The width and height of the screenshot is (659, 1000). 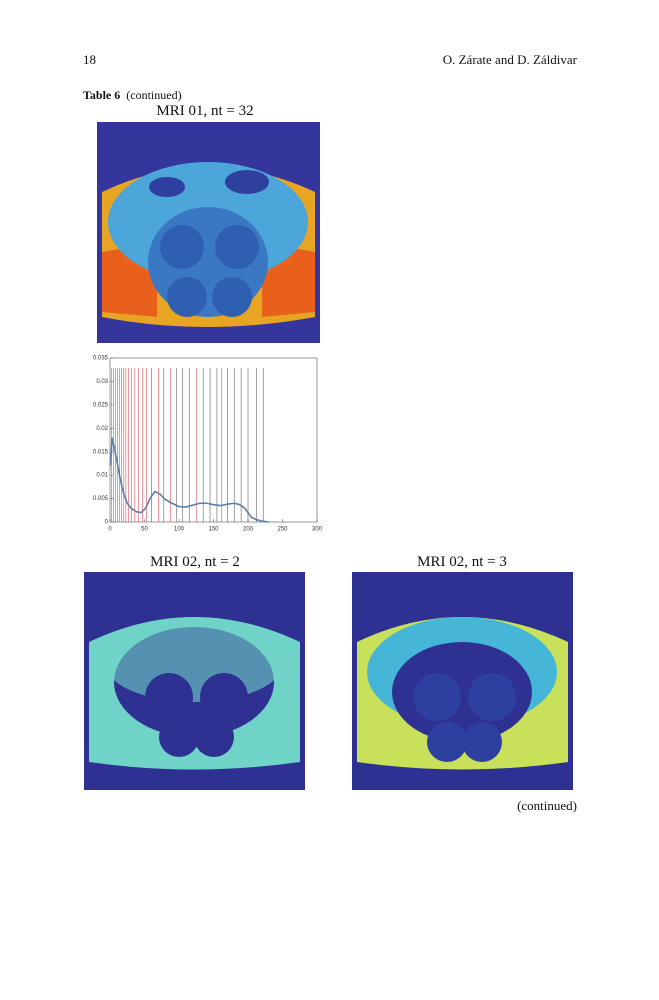 I want to click on y-tick-label: 0.02, so click(x=102, y=429).